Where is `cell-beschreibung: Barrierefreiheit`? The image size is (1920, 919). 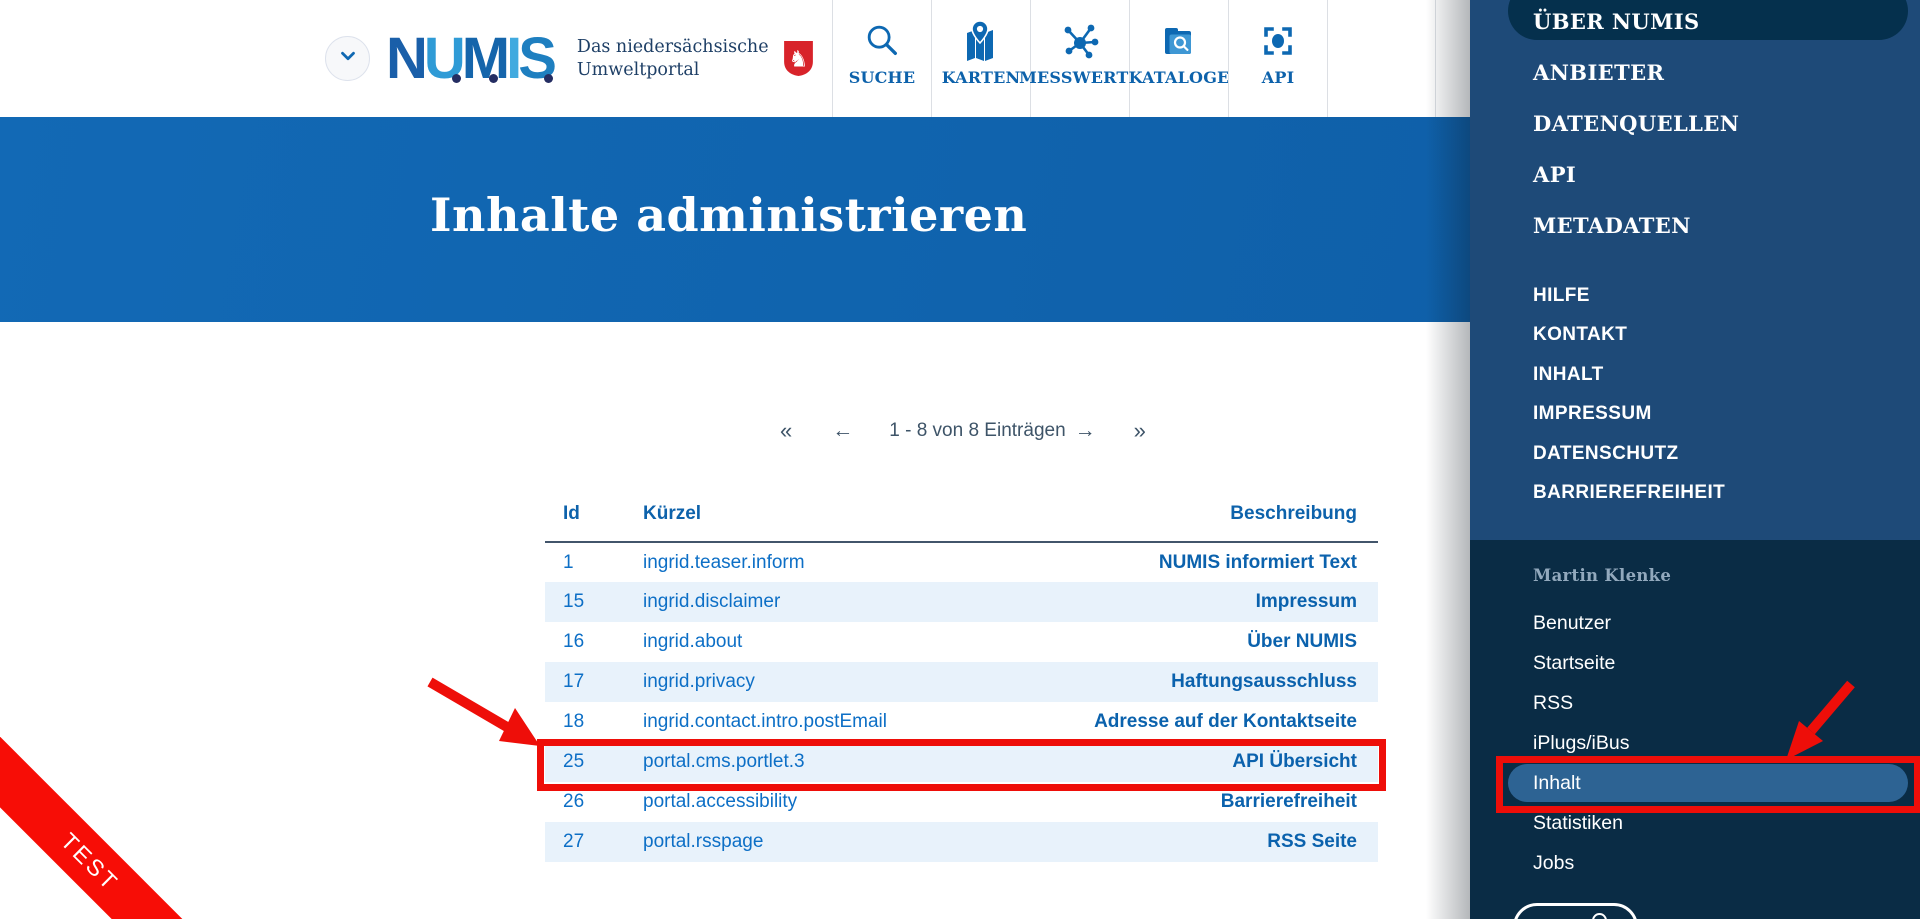 cell-beschreibung: Barrierefreiheit is located at coordinates (1288, 801).